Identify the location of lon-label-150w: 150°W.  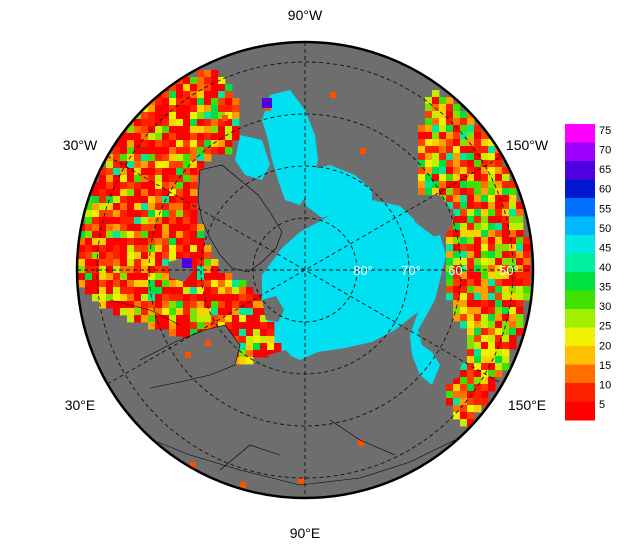
(527, 145).